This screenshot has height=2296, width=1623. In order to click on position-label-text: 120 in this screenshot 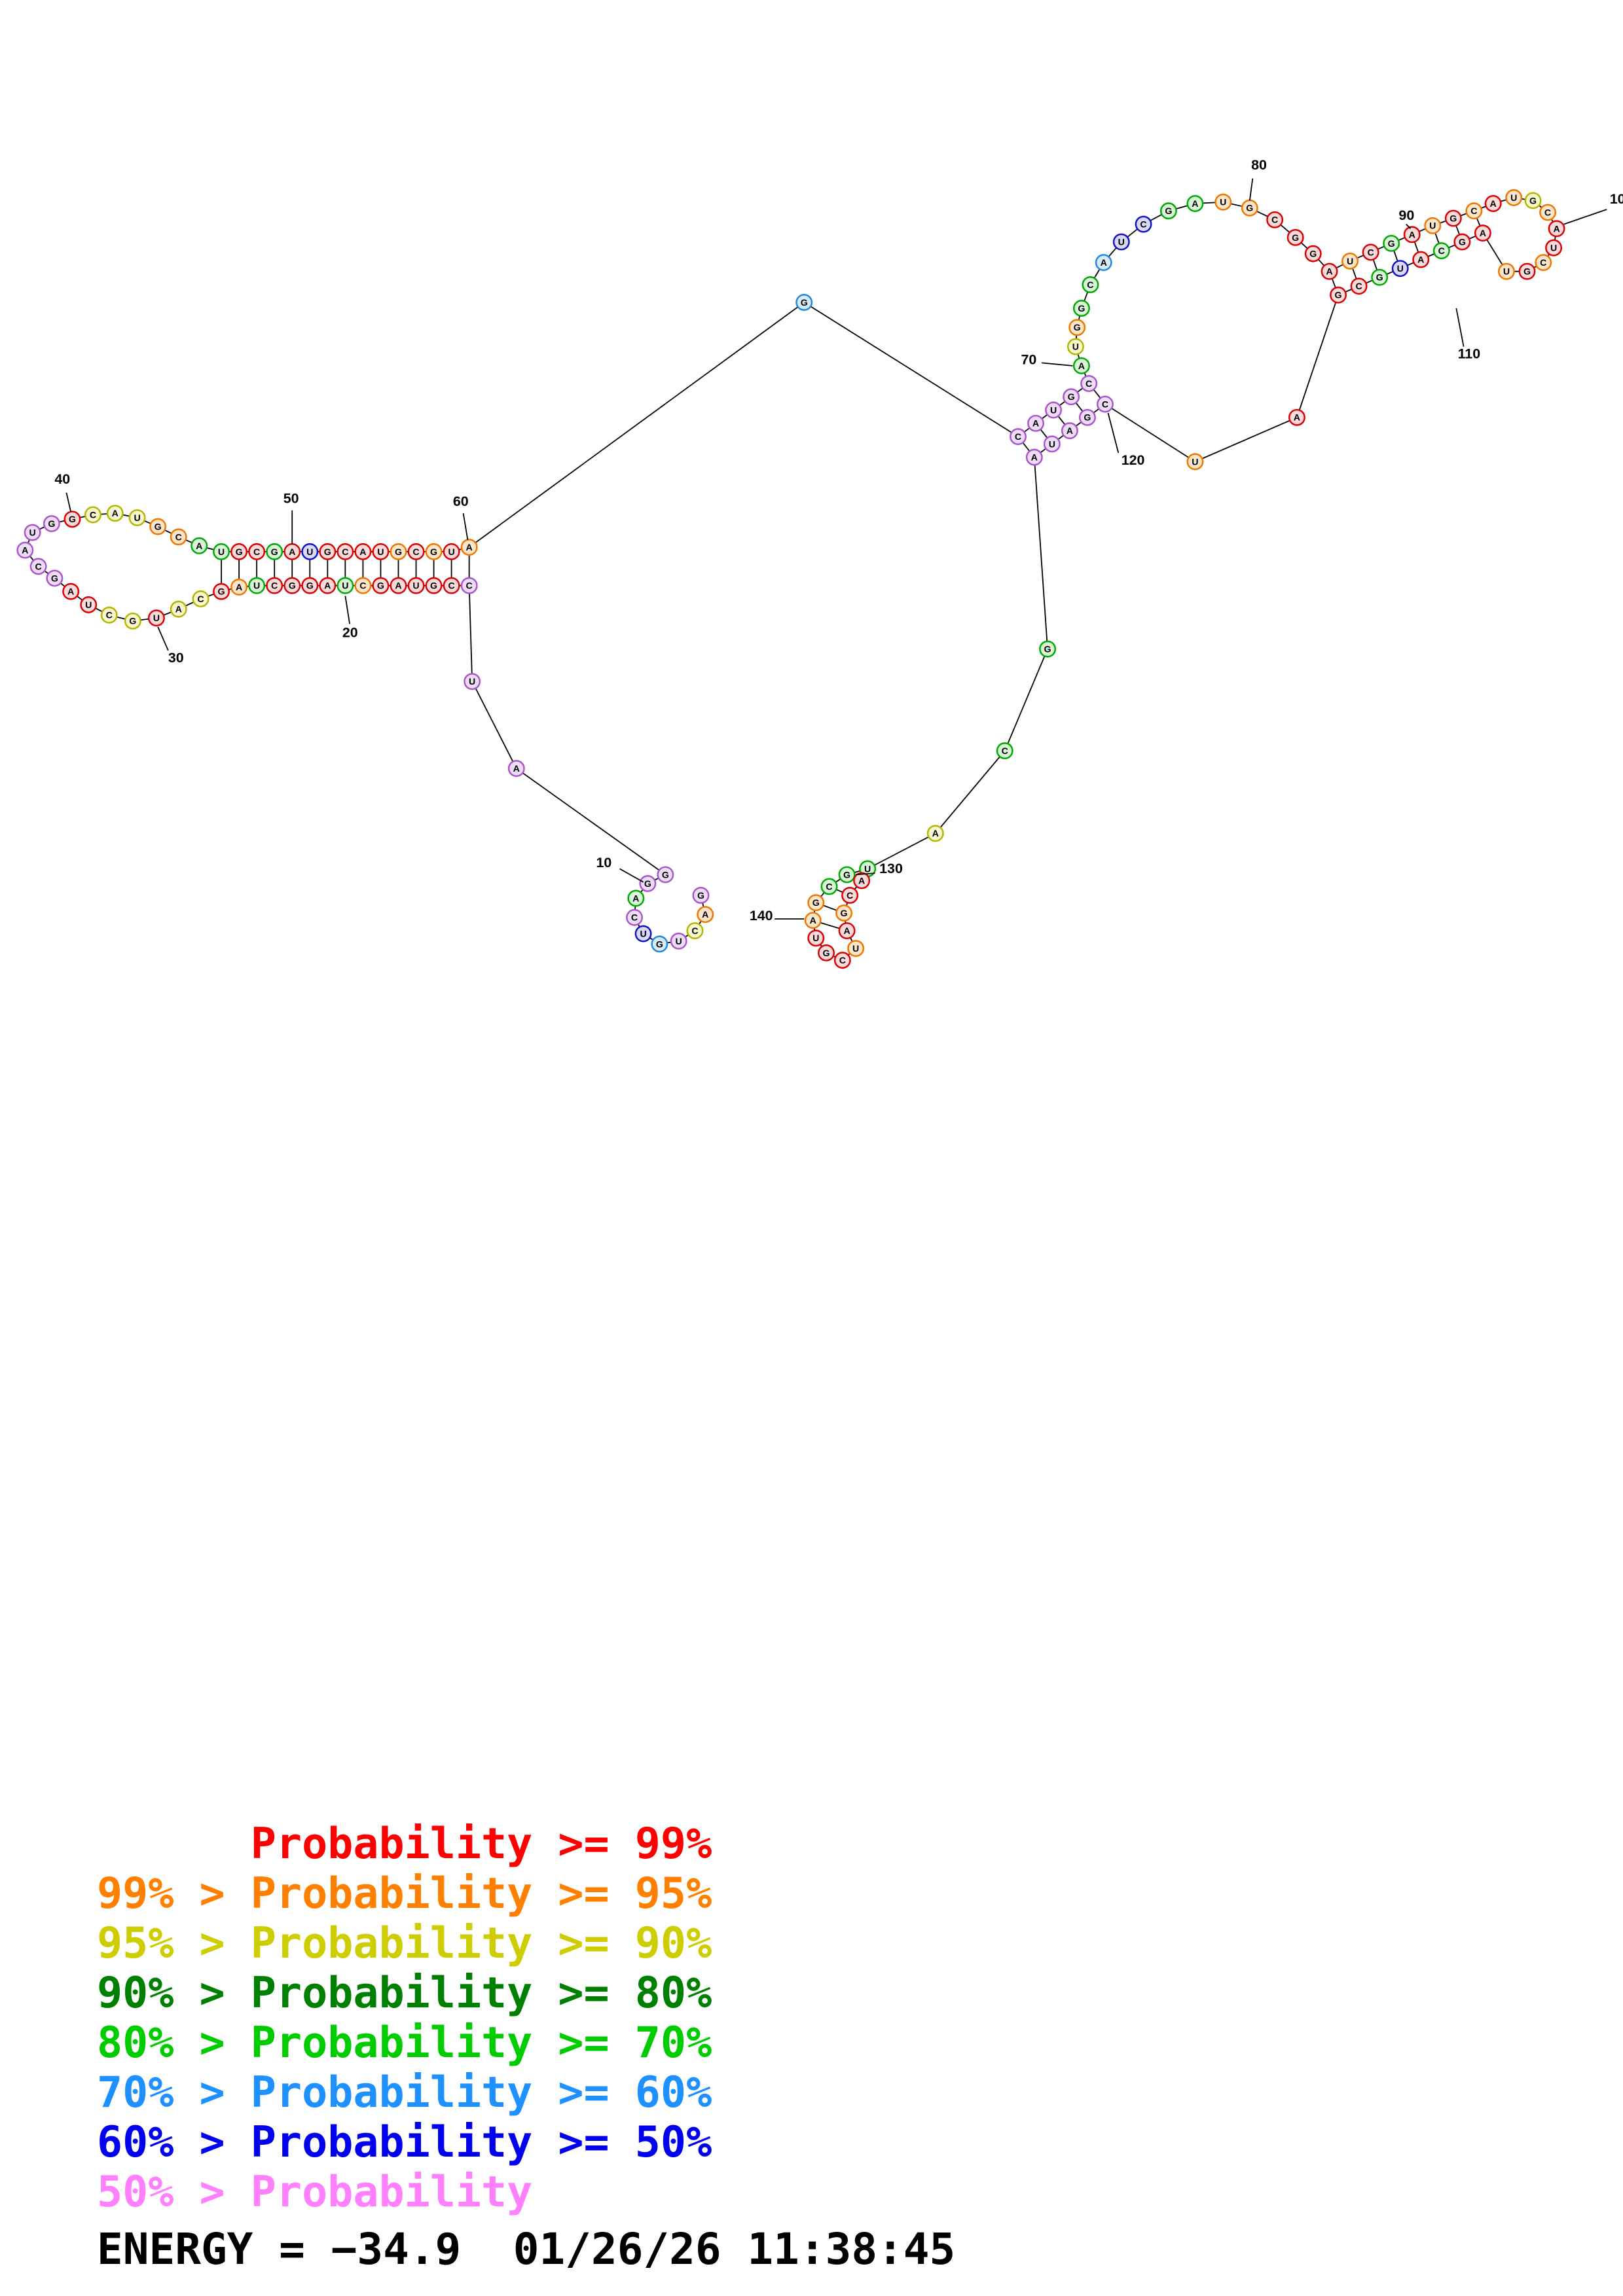, I will do `click(1133, 460)`.